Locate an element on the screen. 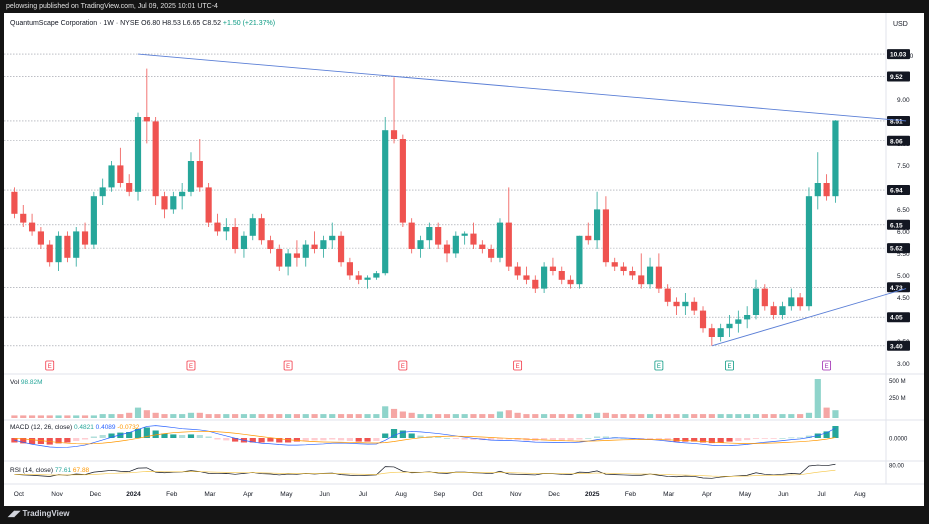 Image resolution: width=929 pixels, height=524 pixels. rsi-ma-value: 67.88 is located at coordinates (81, 470).